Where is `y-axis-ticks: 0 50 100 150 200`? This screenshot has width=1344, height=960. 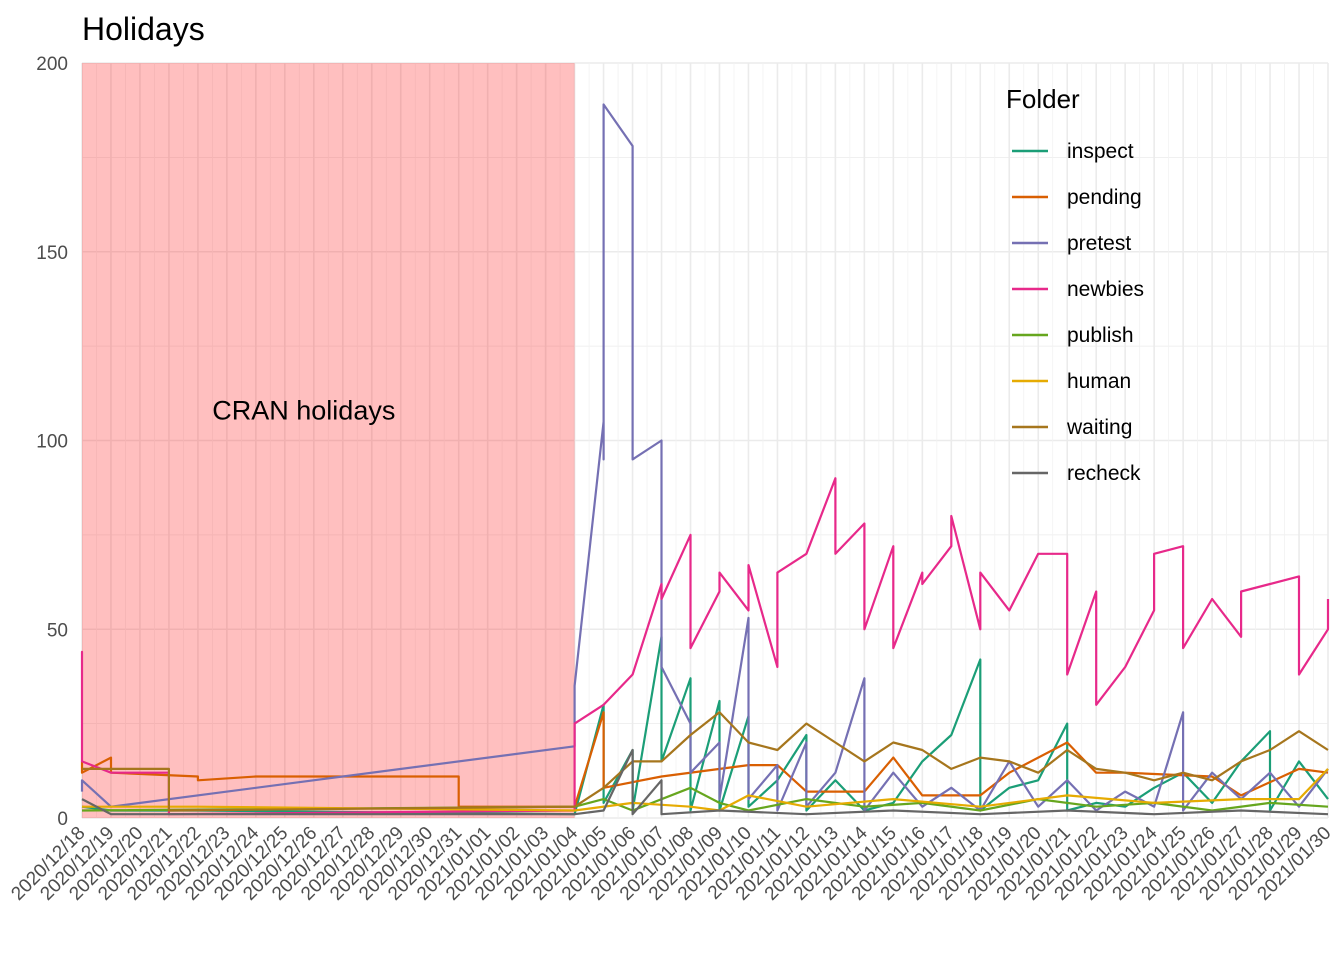
y-axis-ticks: 0 50 100 150 200 is located at coordinates (52, 442).